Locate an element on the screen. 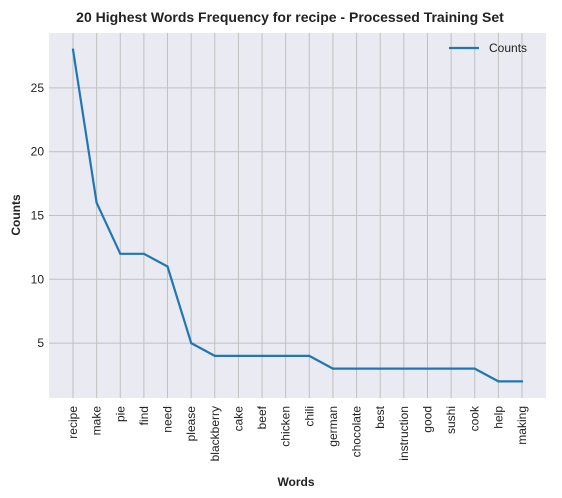 The height and width of the screenshot is (498, 562). x-tick-label: best is located at coordinates (380, 416).